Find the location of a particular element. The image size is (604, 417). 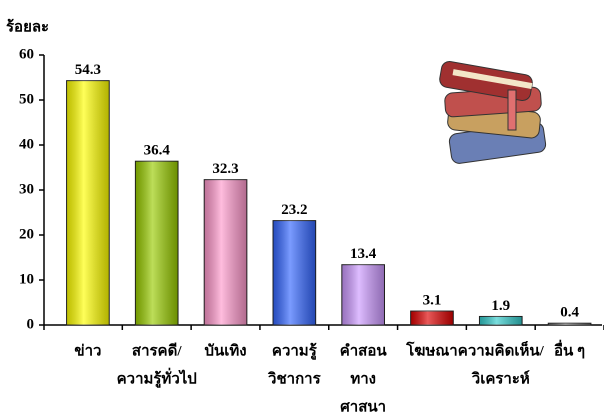

y-tick-label: 0 is located at coordinates (31, 324).